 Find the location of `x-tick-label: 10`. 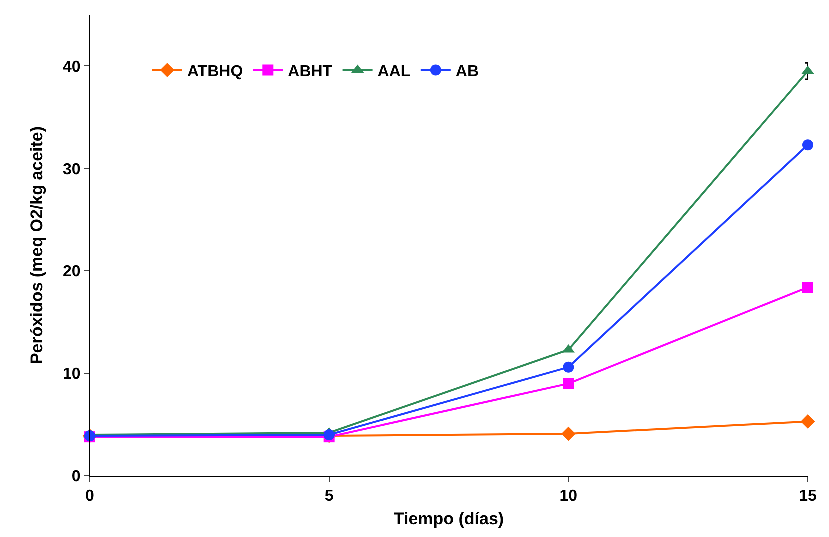

x-tick-label: 10 is located at coordinates (569, 497).